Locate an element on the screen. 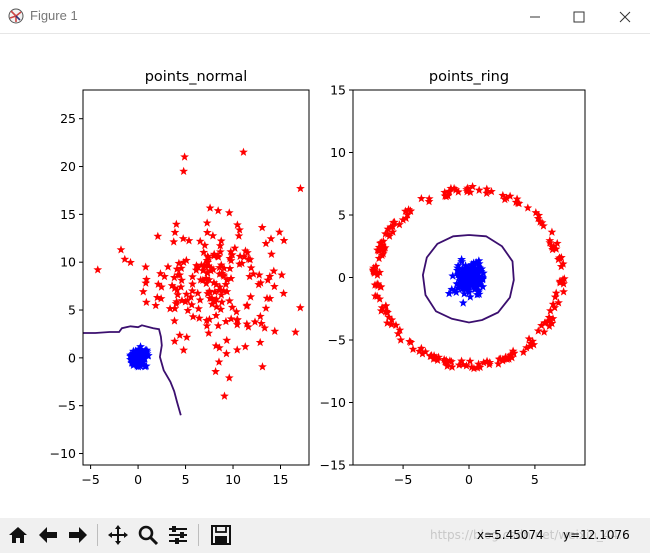 The width and height of the screenshot is (650, 553). y-tick-label: −10 is located at coordinates (63, 453).